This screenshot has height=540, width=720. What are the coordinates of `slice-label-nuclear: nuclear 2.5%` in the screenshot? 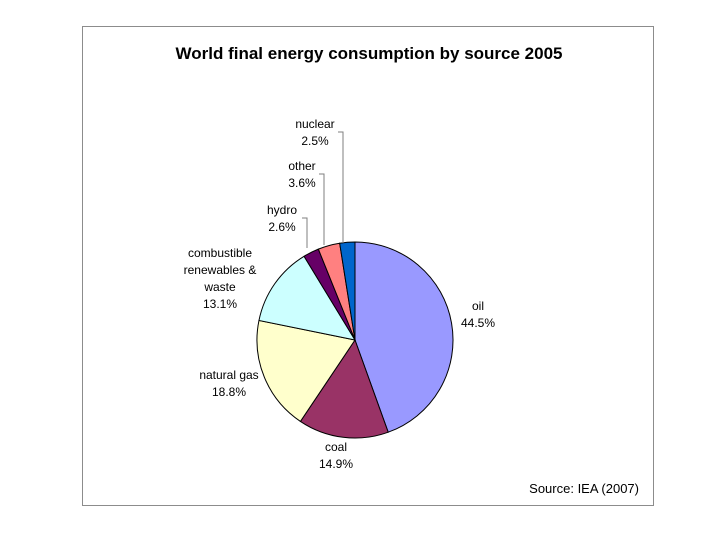 It's located at (314, 132).